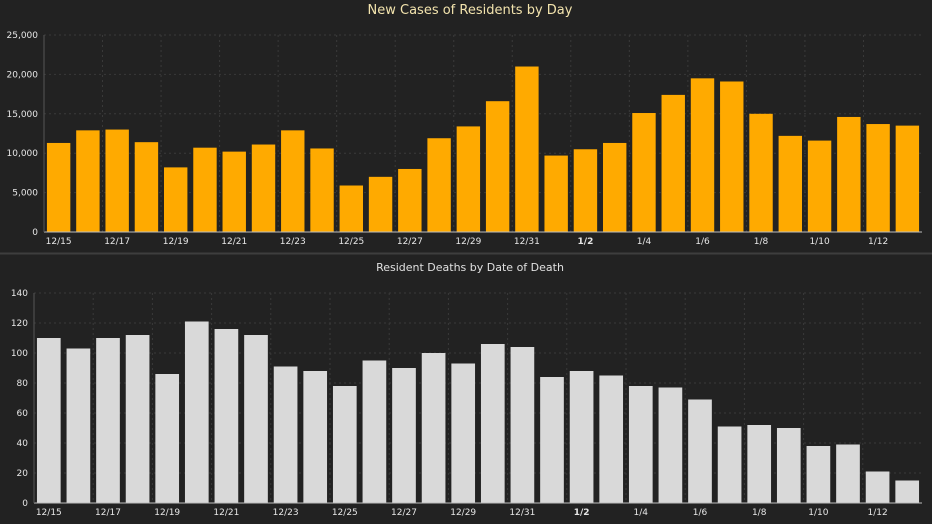  Describe the element at coordinates (23, 384) in the screenshot. I see `deaths-y-tick-label: 80` at that location.